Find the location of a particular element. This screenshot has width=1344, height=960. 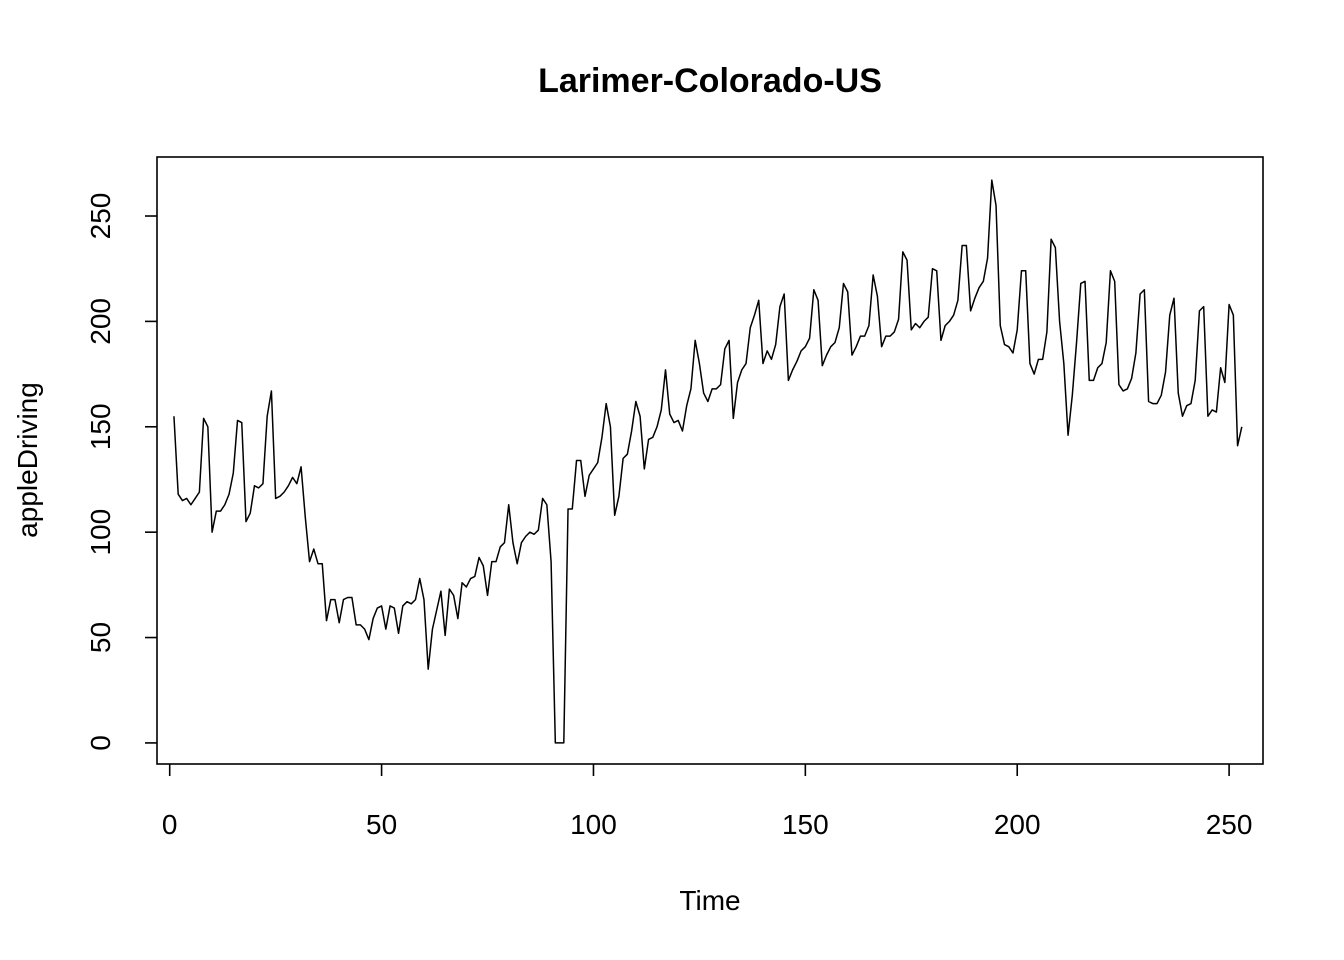

x-tick-label: 100 is located at coordinates (593, 824).